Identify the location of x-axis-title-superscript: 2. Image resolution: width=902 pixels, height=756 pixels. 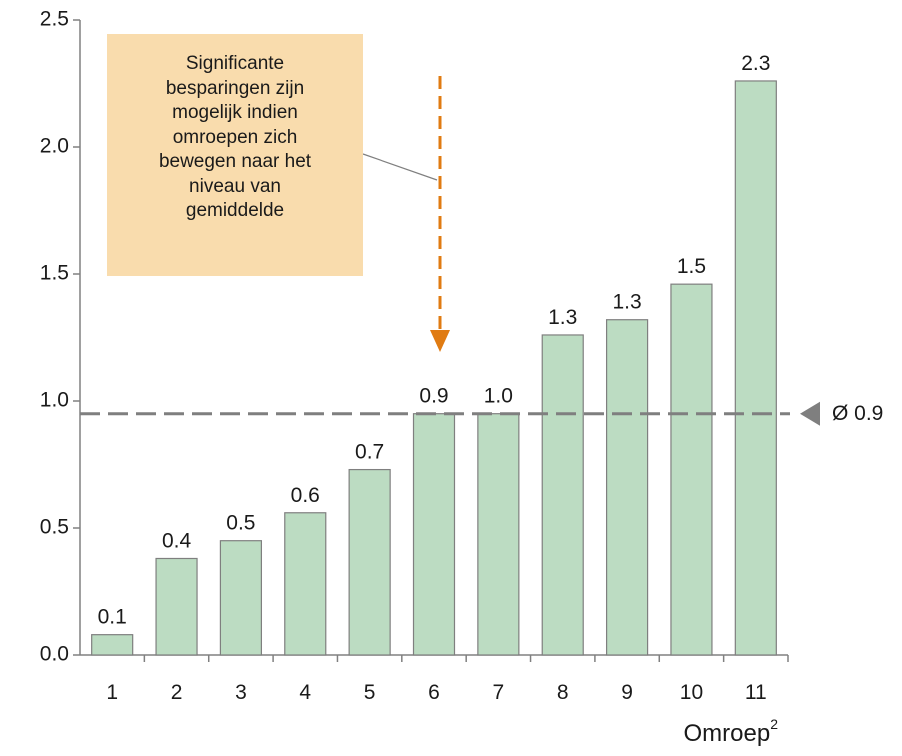
(774, 724).